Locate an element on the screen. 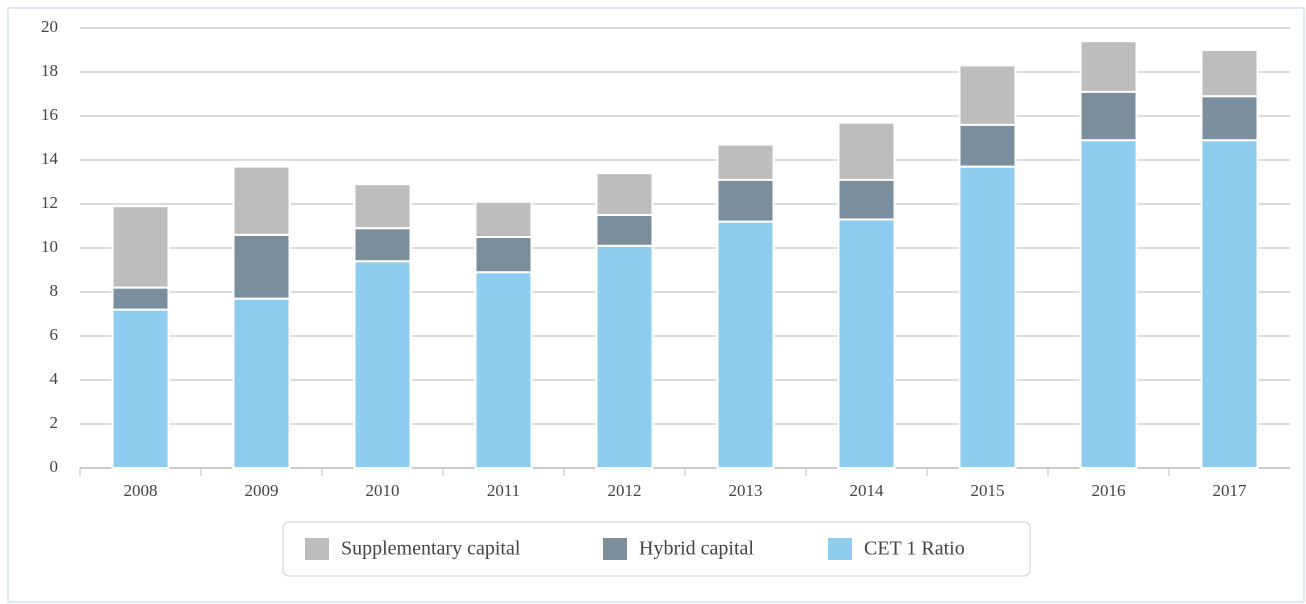  x-tick-label: 2016 is located at coordinates (1109, 490).